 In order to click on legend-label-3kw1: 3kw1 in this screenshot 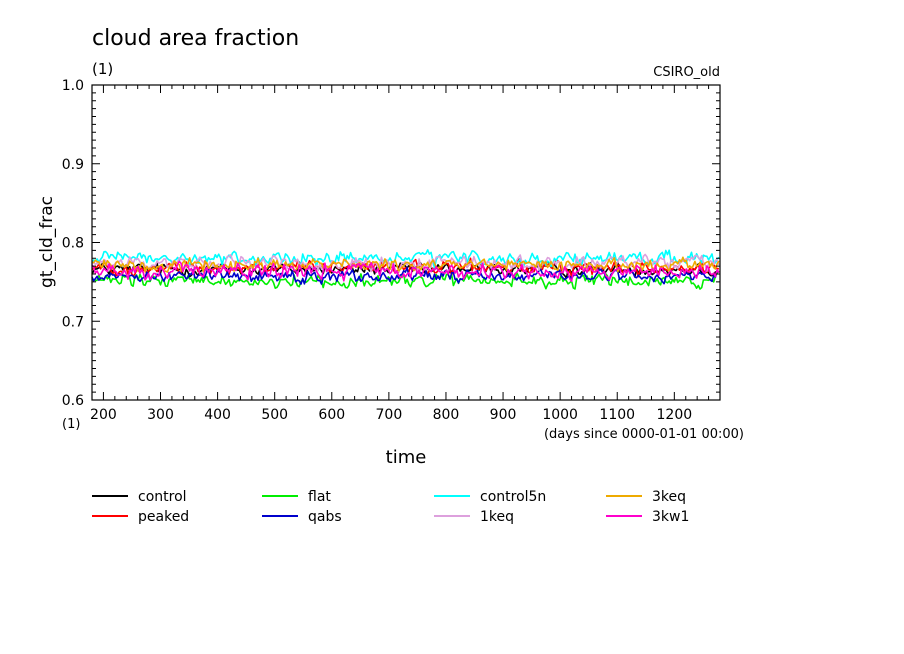, I will do `click(670, 517)`.